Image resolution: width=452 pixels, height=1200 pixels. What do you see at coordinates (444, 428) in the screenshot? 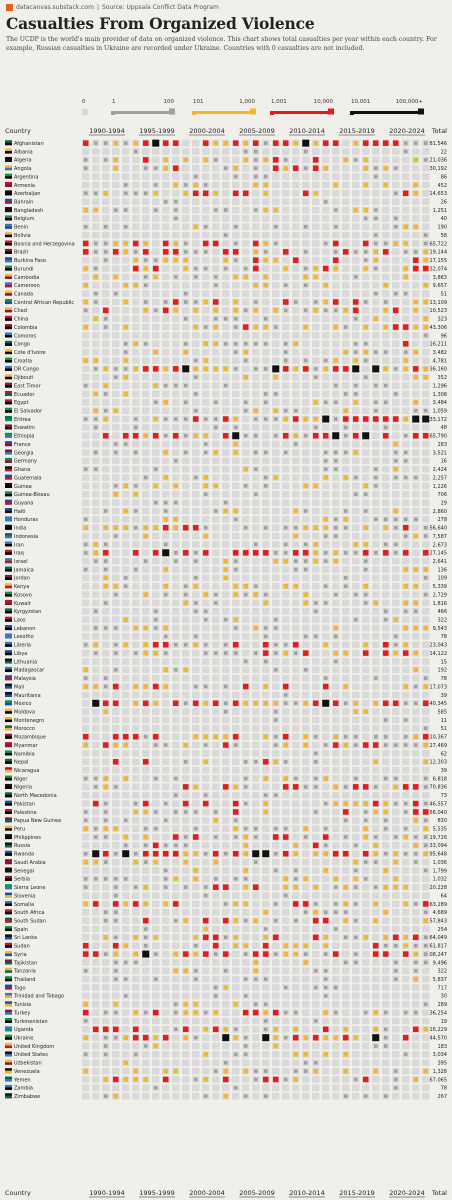
I see `country-total: 48` at bounding box center [444, 428].